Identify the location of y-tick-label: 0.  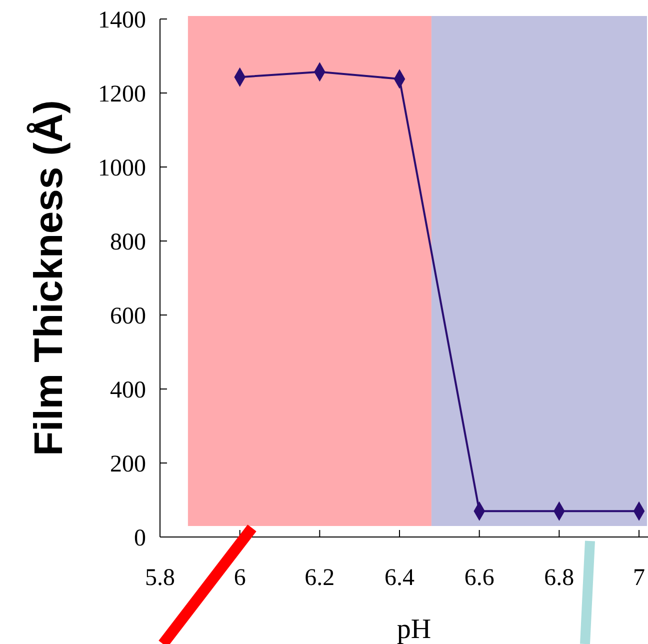
(140, 538).